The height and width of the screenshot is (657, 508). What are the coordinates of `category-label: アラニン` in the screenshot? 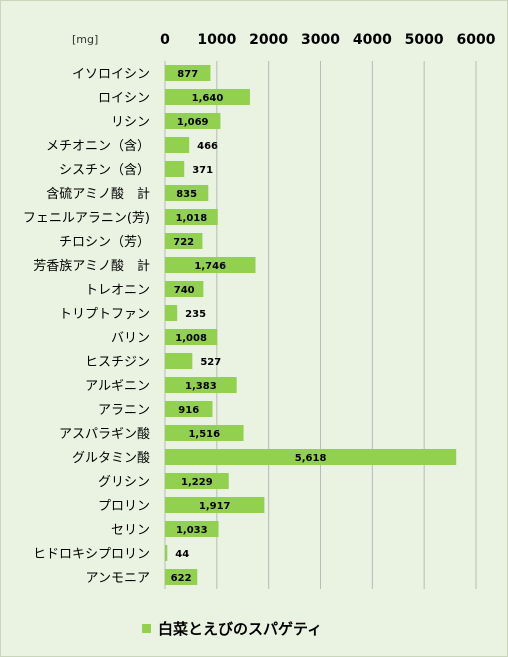 It's located at (124, 410).